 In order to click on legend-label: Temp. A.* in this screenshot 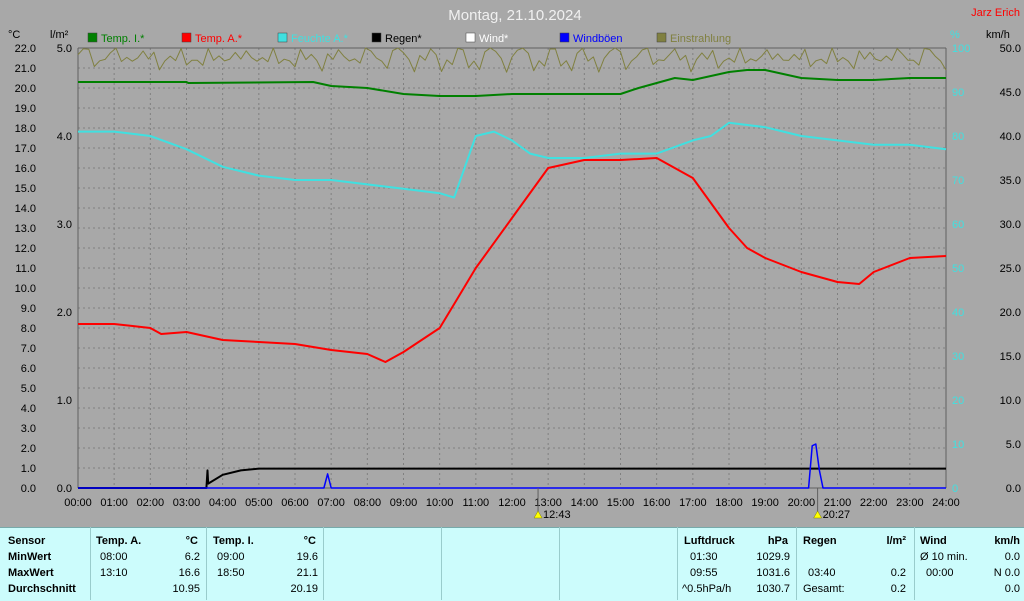, I will do `click(219, 39)`.